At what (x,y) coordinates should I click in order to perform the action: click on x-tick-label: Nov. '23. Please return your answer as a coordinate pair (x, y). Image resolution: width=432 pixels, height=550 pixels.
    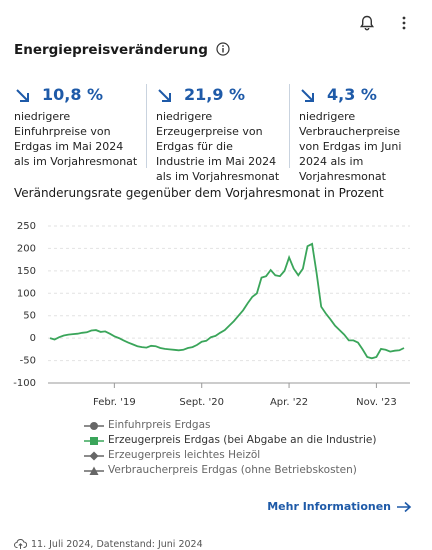
    Looking at the image, I should click on (376, 402).